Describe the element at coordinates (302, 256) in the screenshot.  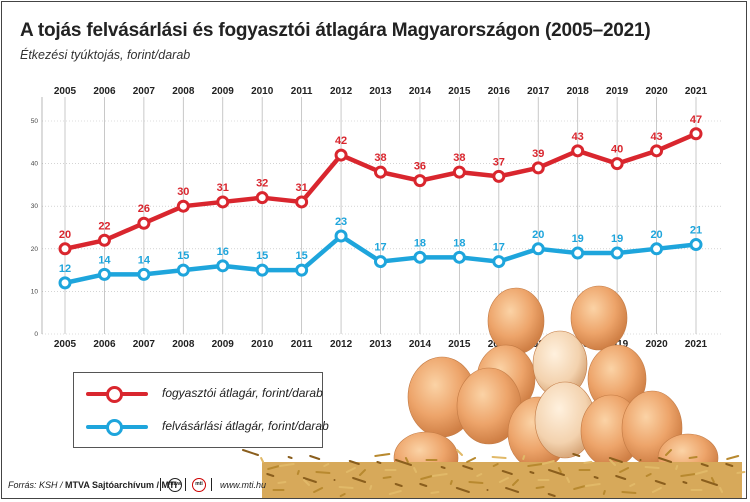
I see `data-label-purchase: 15` at that location.